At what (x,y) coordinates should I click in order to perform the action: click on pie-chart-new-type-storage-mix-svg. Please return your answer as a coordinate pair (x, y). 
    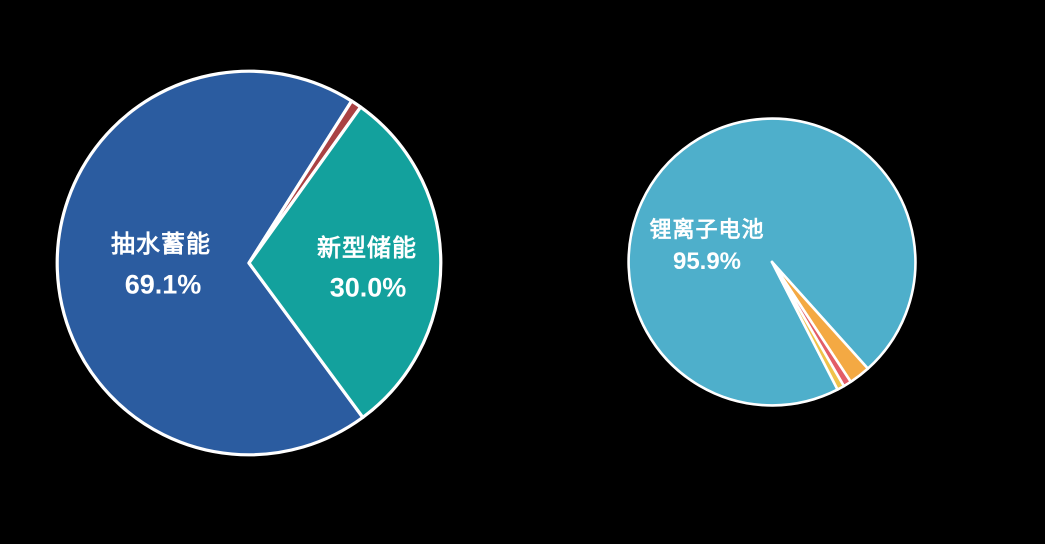
    Looking at the image, I should click on (772, 262).